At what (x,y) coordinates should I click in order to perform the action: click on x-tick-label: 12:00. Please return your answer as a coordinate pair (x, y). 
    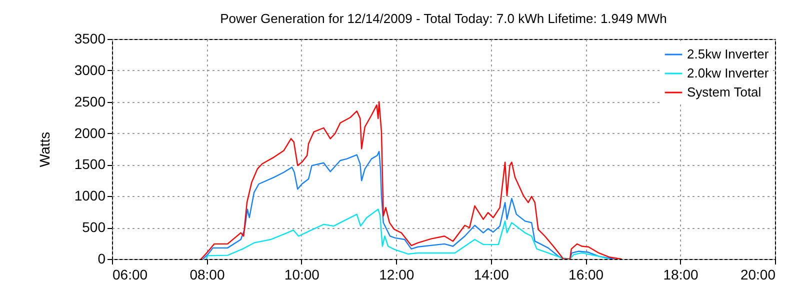
    Looking at the image, I should click on (396, 274).